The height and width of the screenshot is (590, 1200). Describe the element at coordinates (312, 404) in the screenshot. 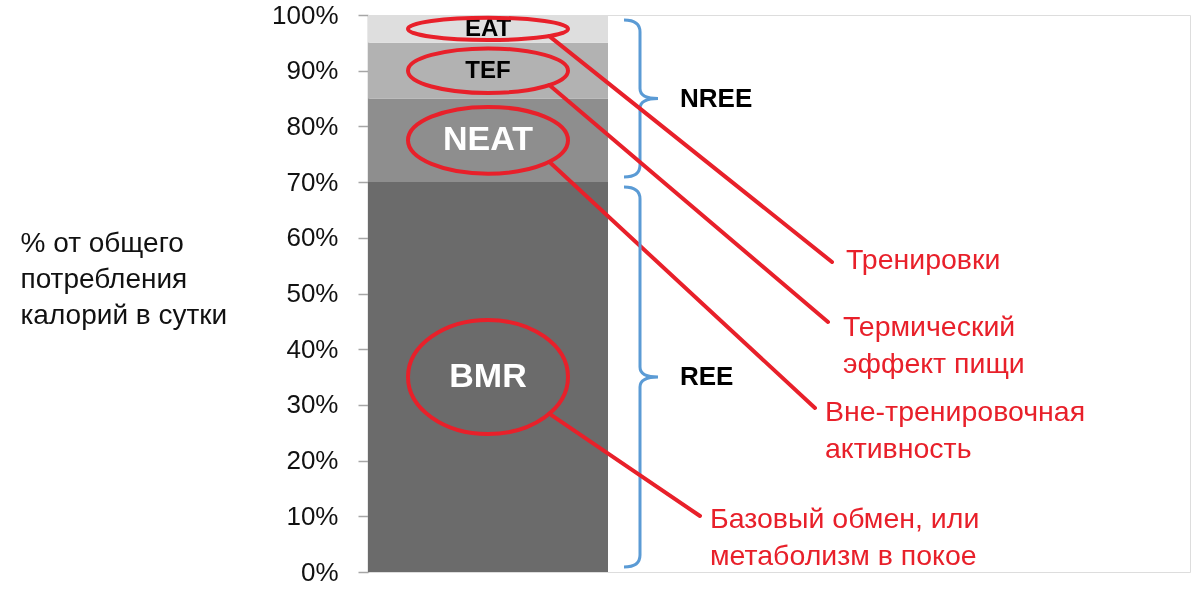

I see `y-tick-label: 30%` at that location.